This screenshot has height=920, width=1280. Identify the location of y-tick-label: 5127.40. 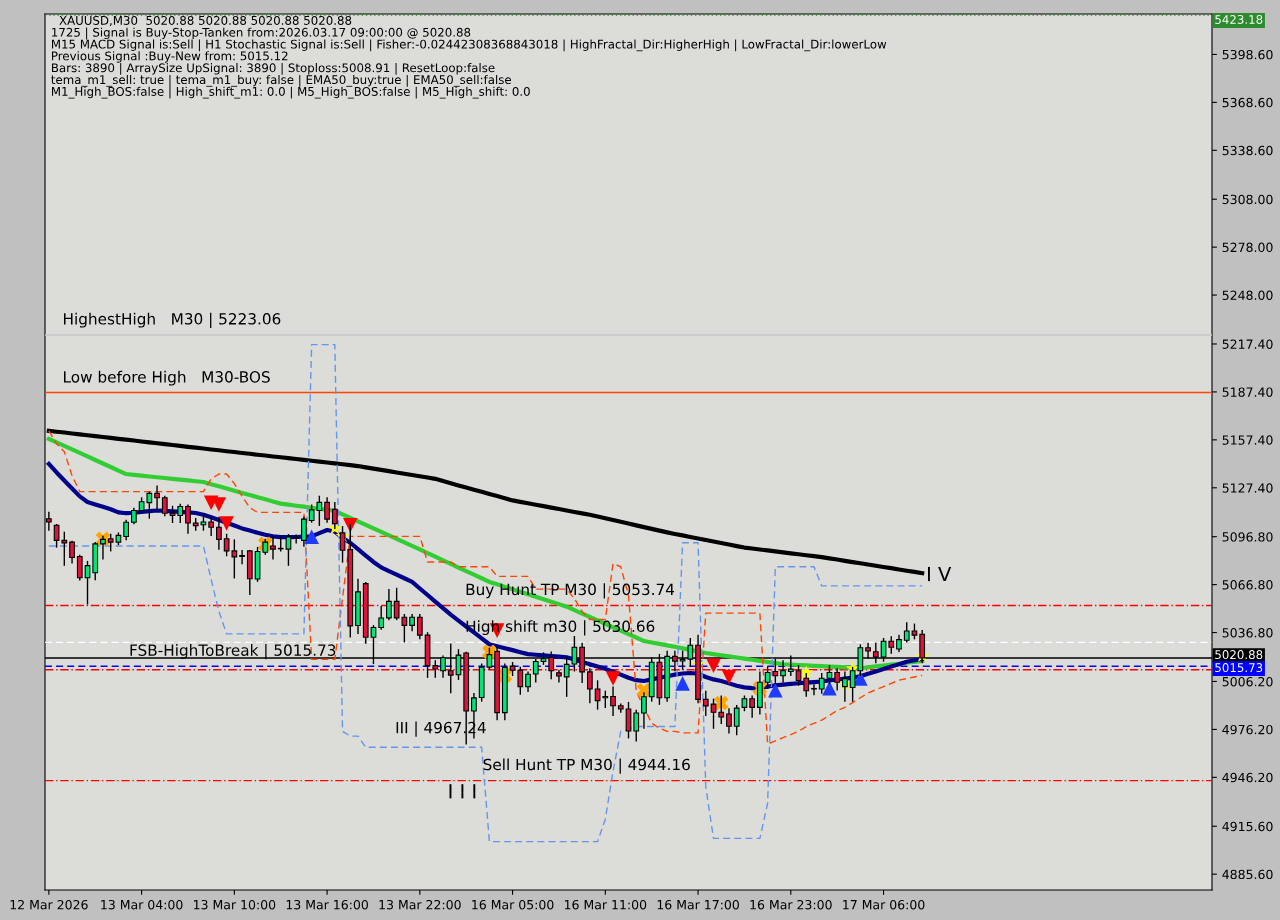
(1247, 488).